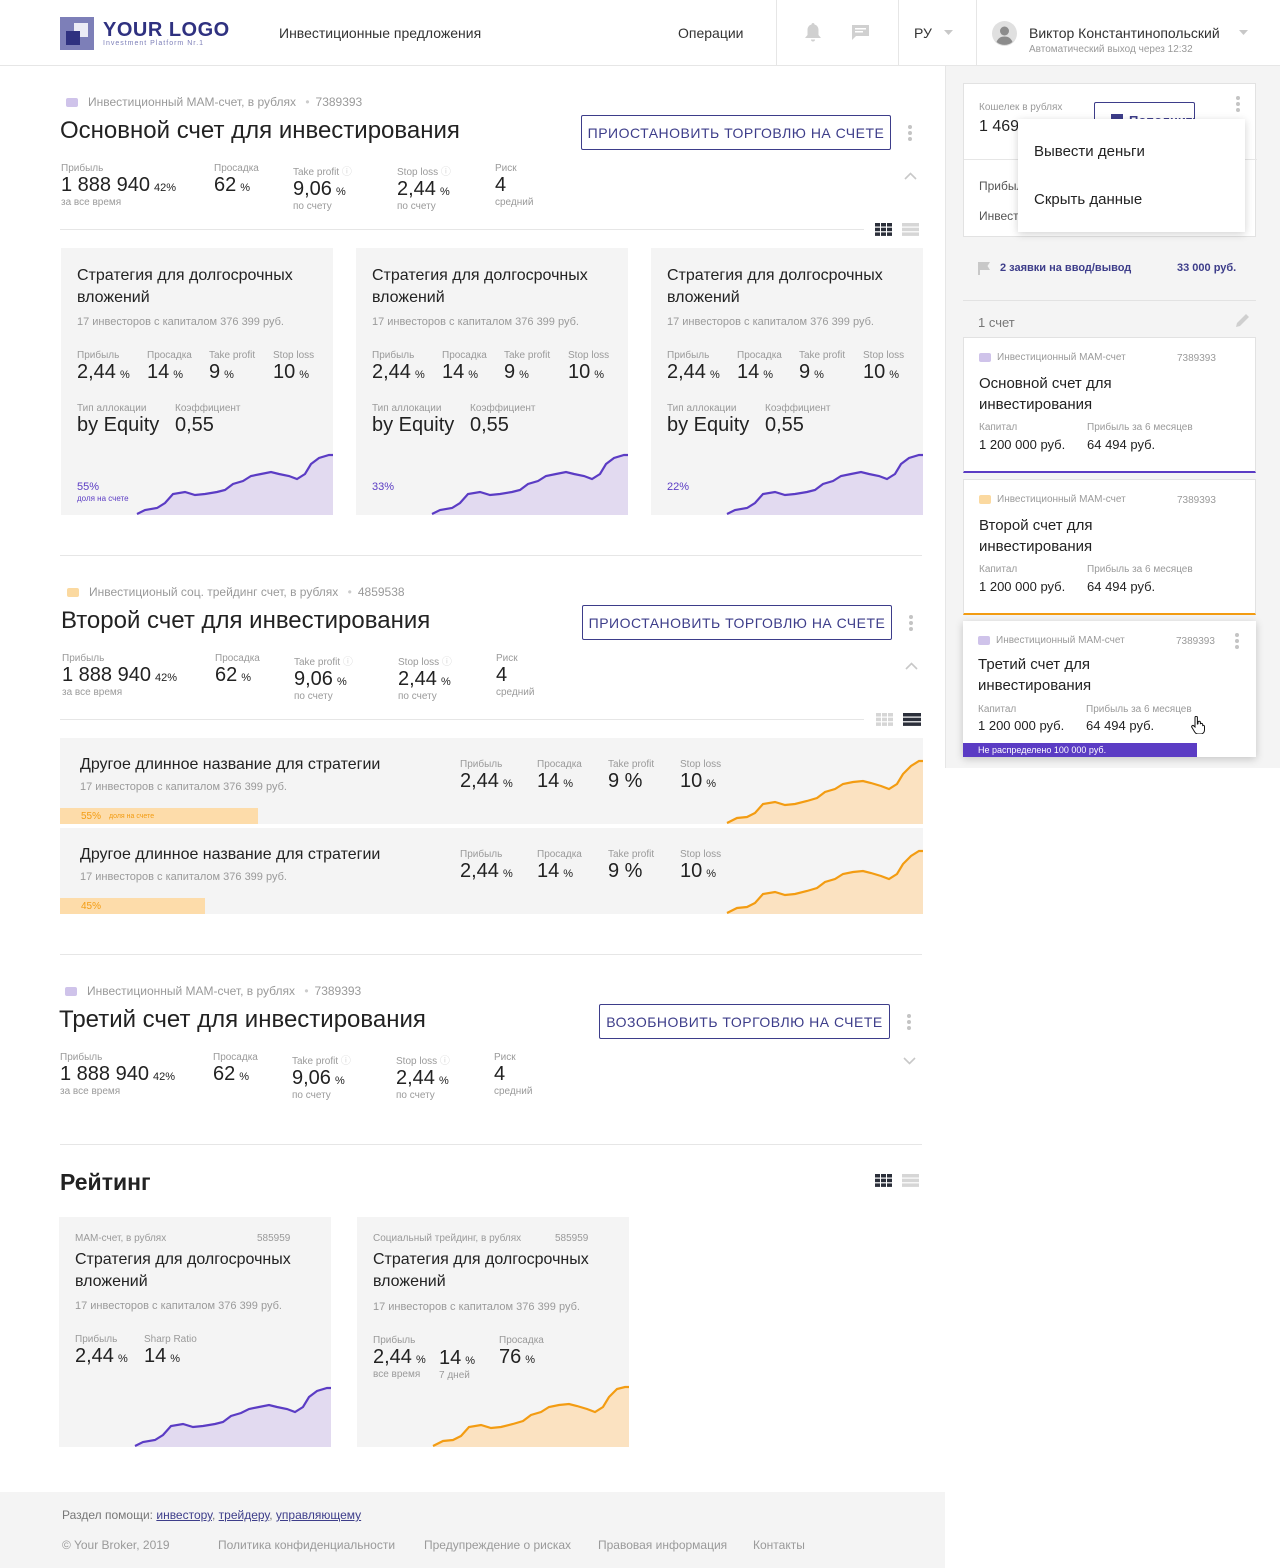 The width and height of the screenshot is (1280, 1568). I want to click on profit-value: 64 494 руб., so click(1120, 725).